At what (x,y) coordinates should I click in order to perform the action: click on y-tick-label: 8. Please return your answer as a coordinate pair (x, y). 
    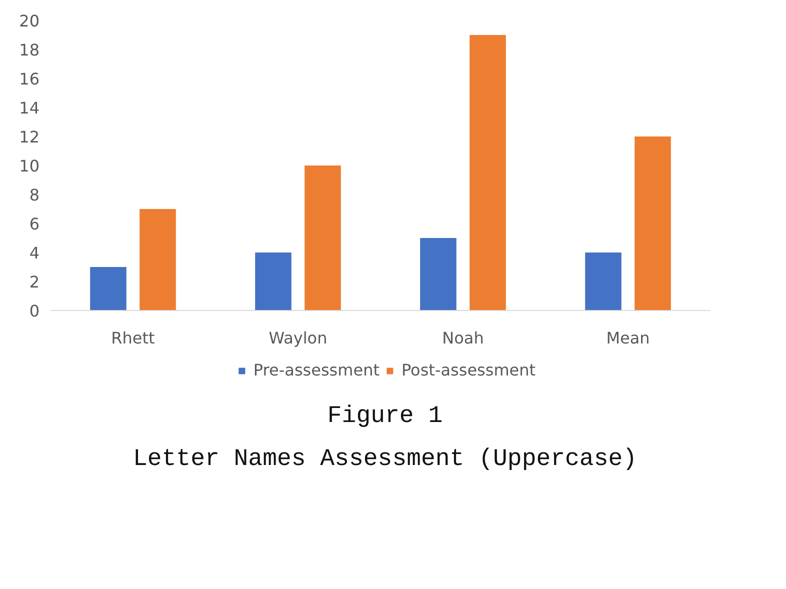
    Looking at the image, I should click on (34, 195).